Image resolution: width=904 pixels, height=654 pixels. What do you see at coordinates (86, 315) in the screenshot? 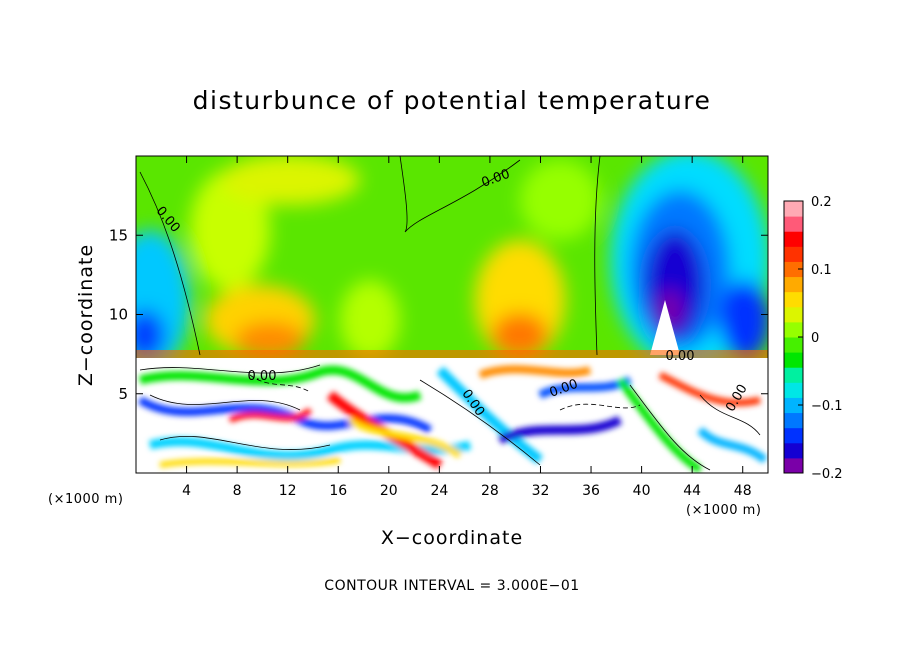
I see `y-axis-label: Z−coordinate` at bounding box center [86, 315].